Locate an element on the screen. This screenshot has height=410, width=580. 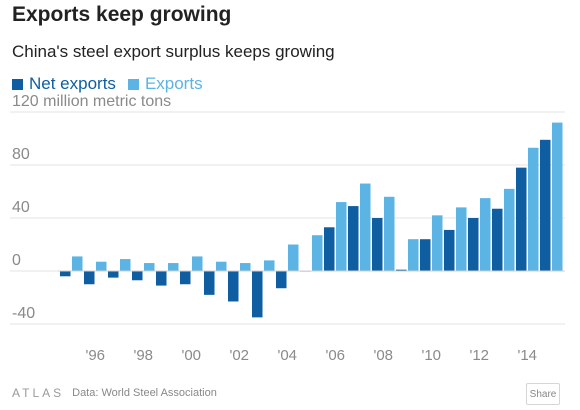
x-tick-label: '14 is located at coordinates (527, 355).